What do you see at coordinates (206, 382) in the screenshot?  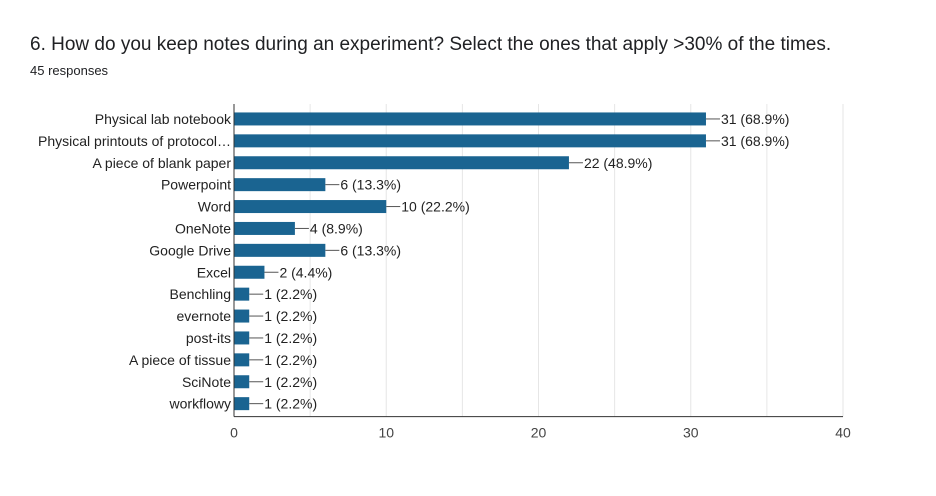 I see `category-label: SciNote` at bounding box center [206, 382].